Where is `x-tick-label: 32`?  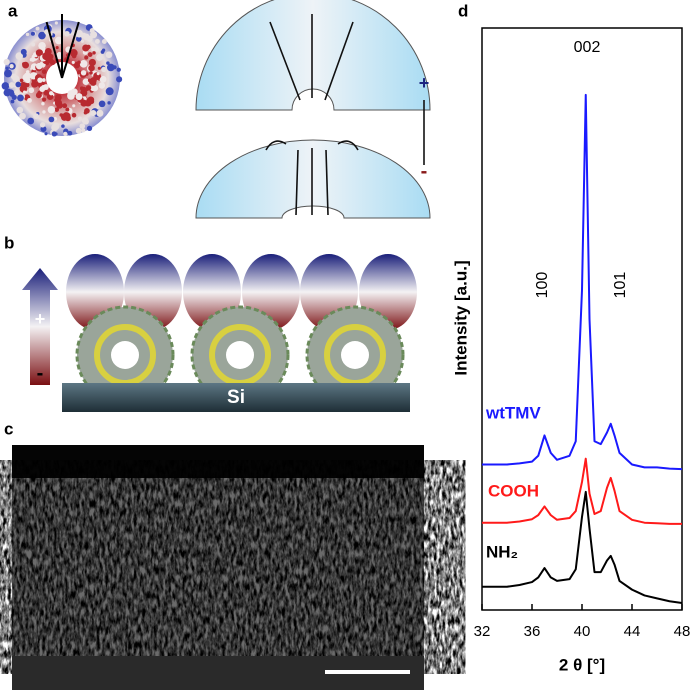 x-tick-label: 32 is located at coordinates (482, 631).